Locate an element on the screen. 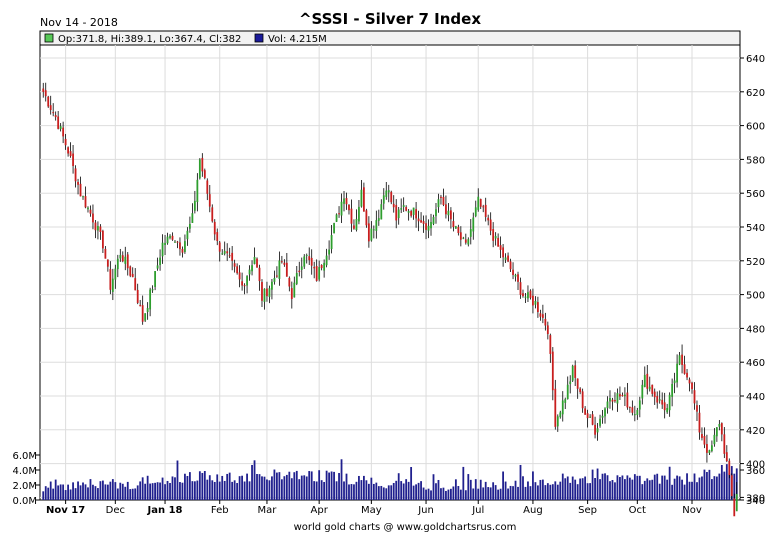 The height and width of the screenshot is (540, 780). legend-ohlc-swatch is located at coordinates (49, 38).